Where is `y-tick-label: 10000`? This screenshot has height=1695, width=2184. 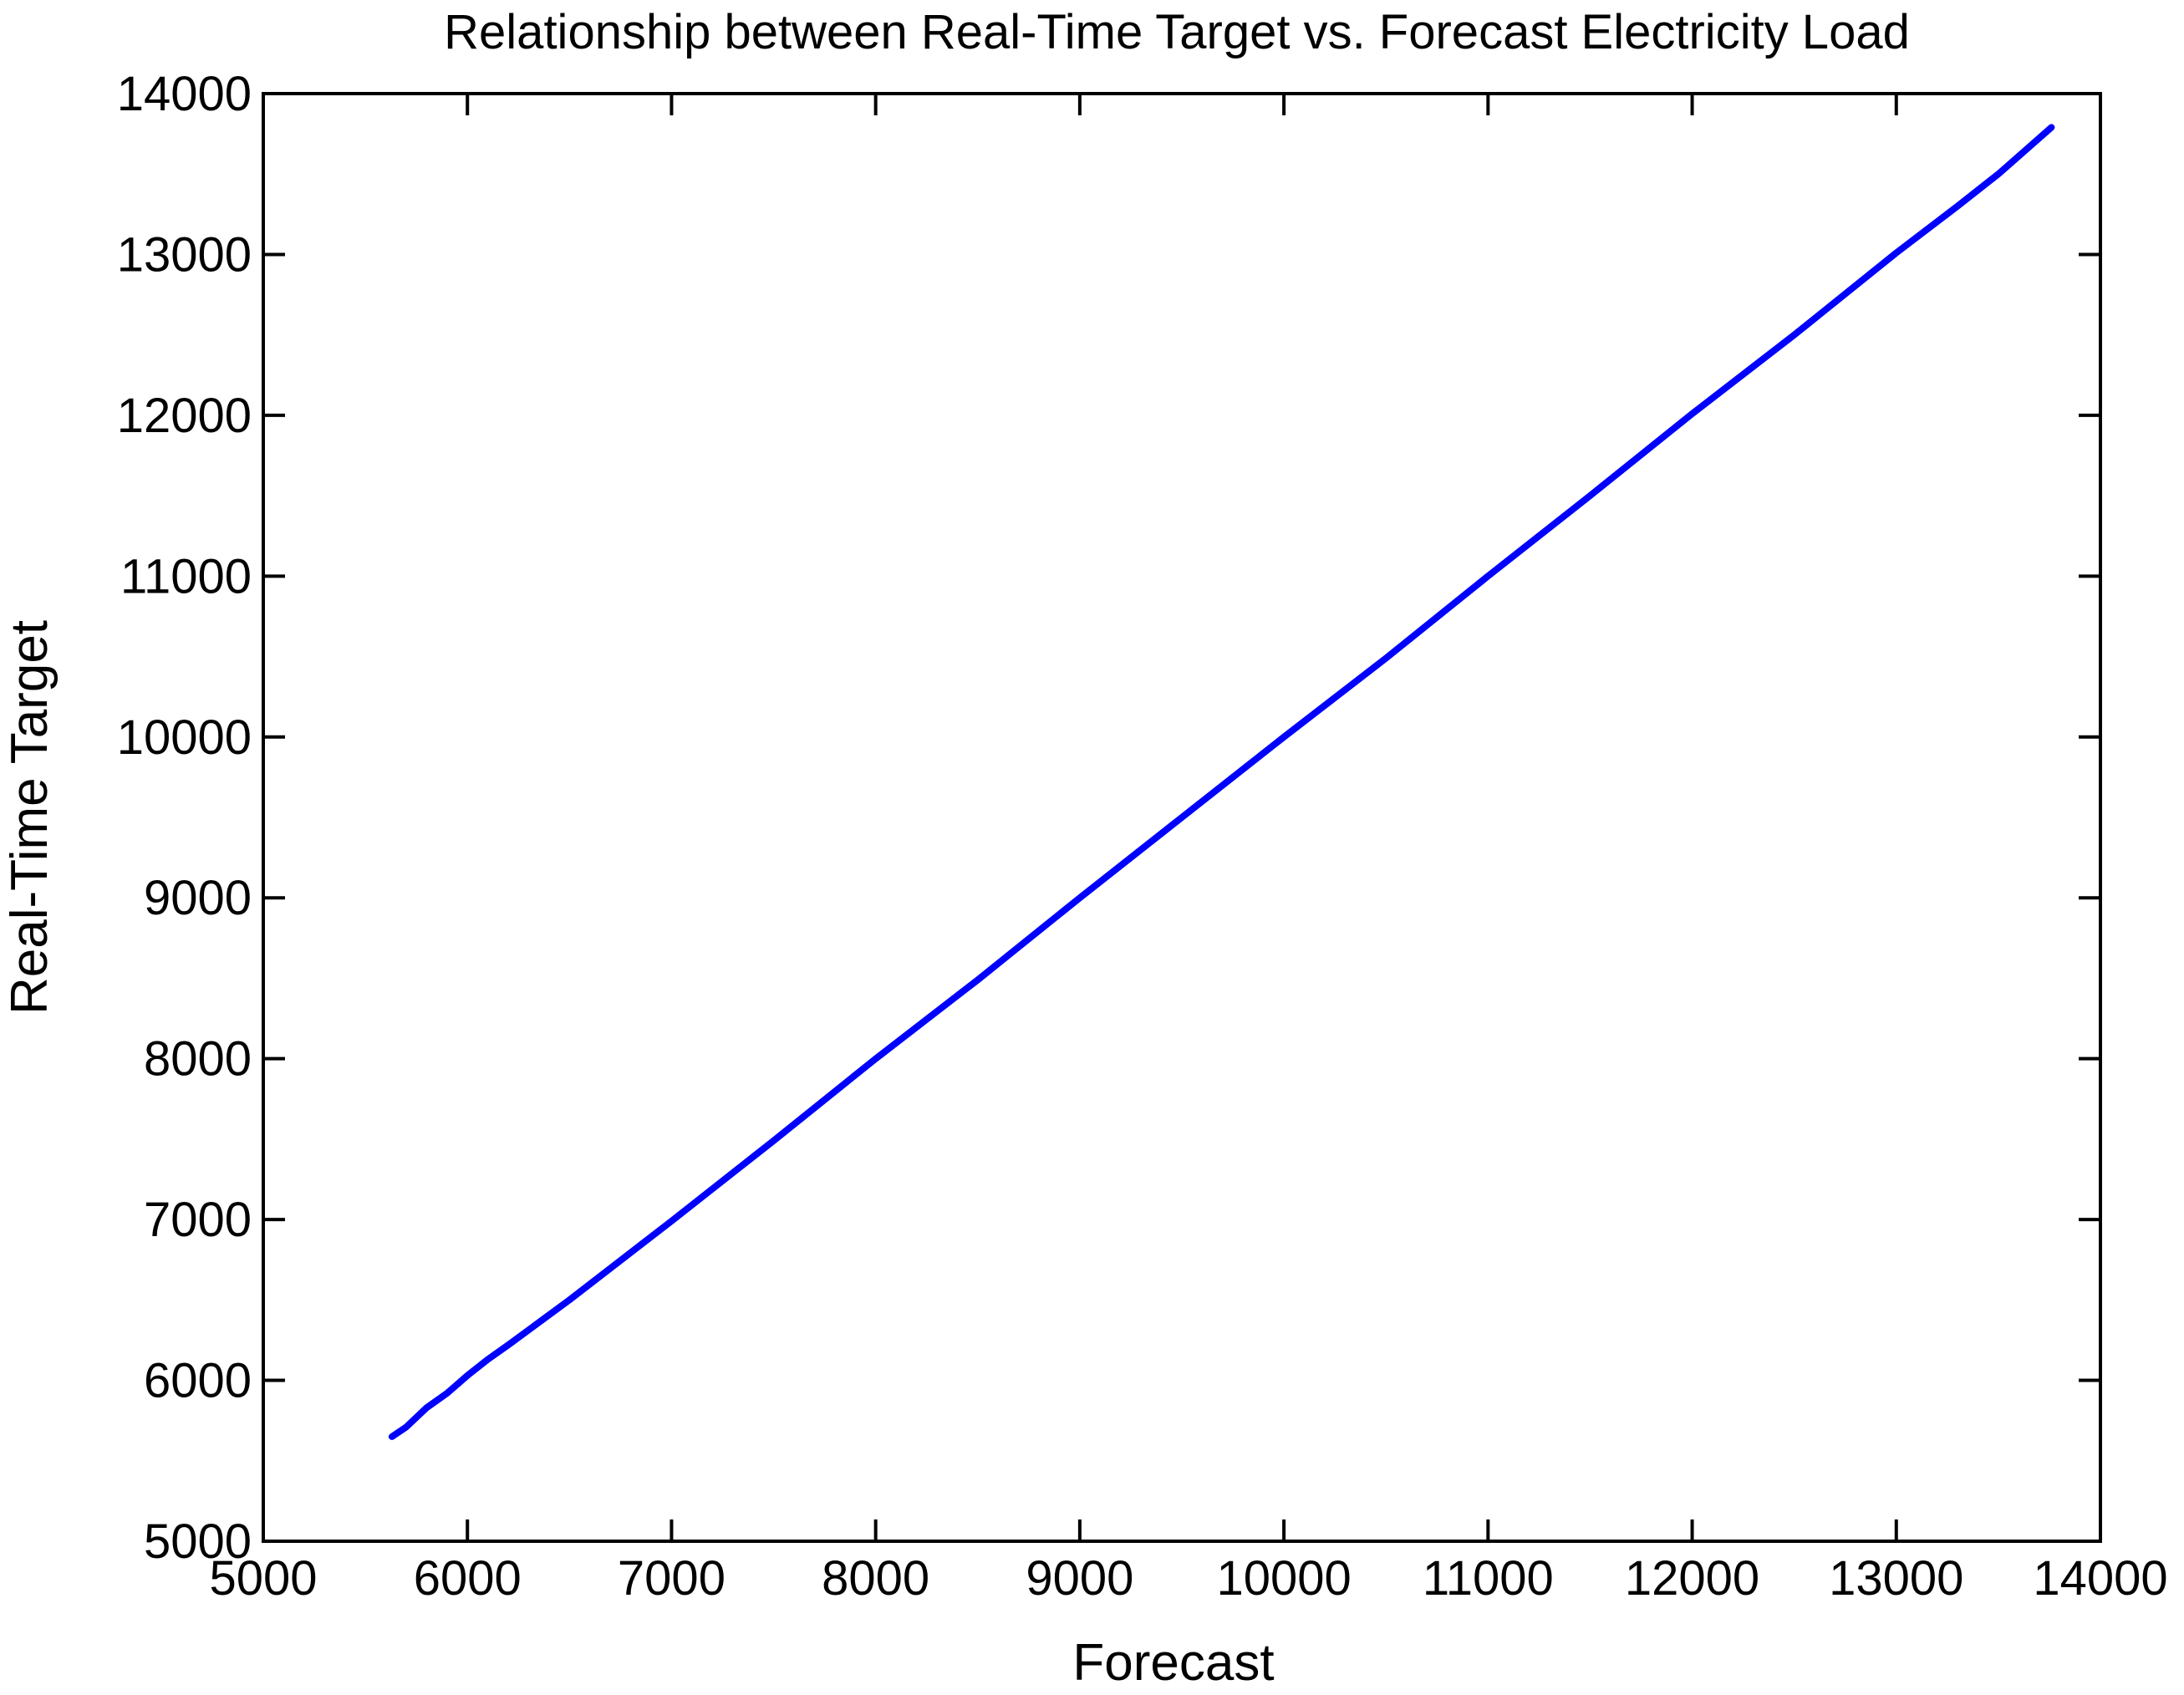 y-tick-label: 10000 is located at coordinates (184, 737).